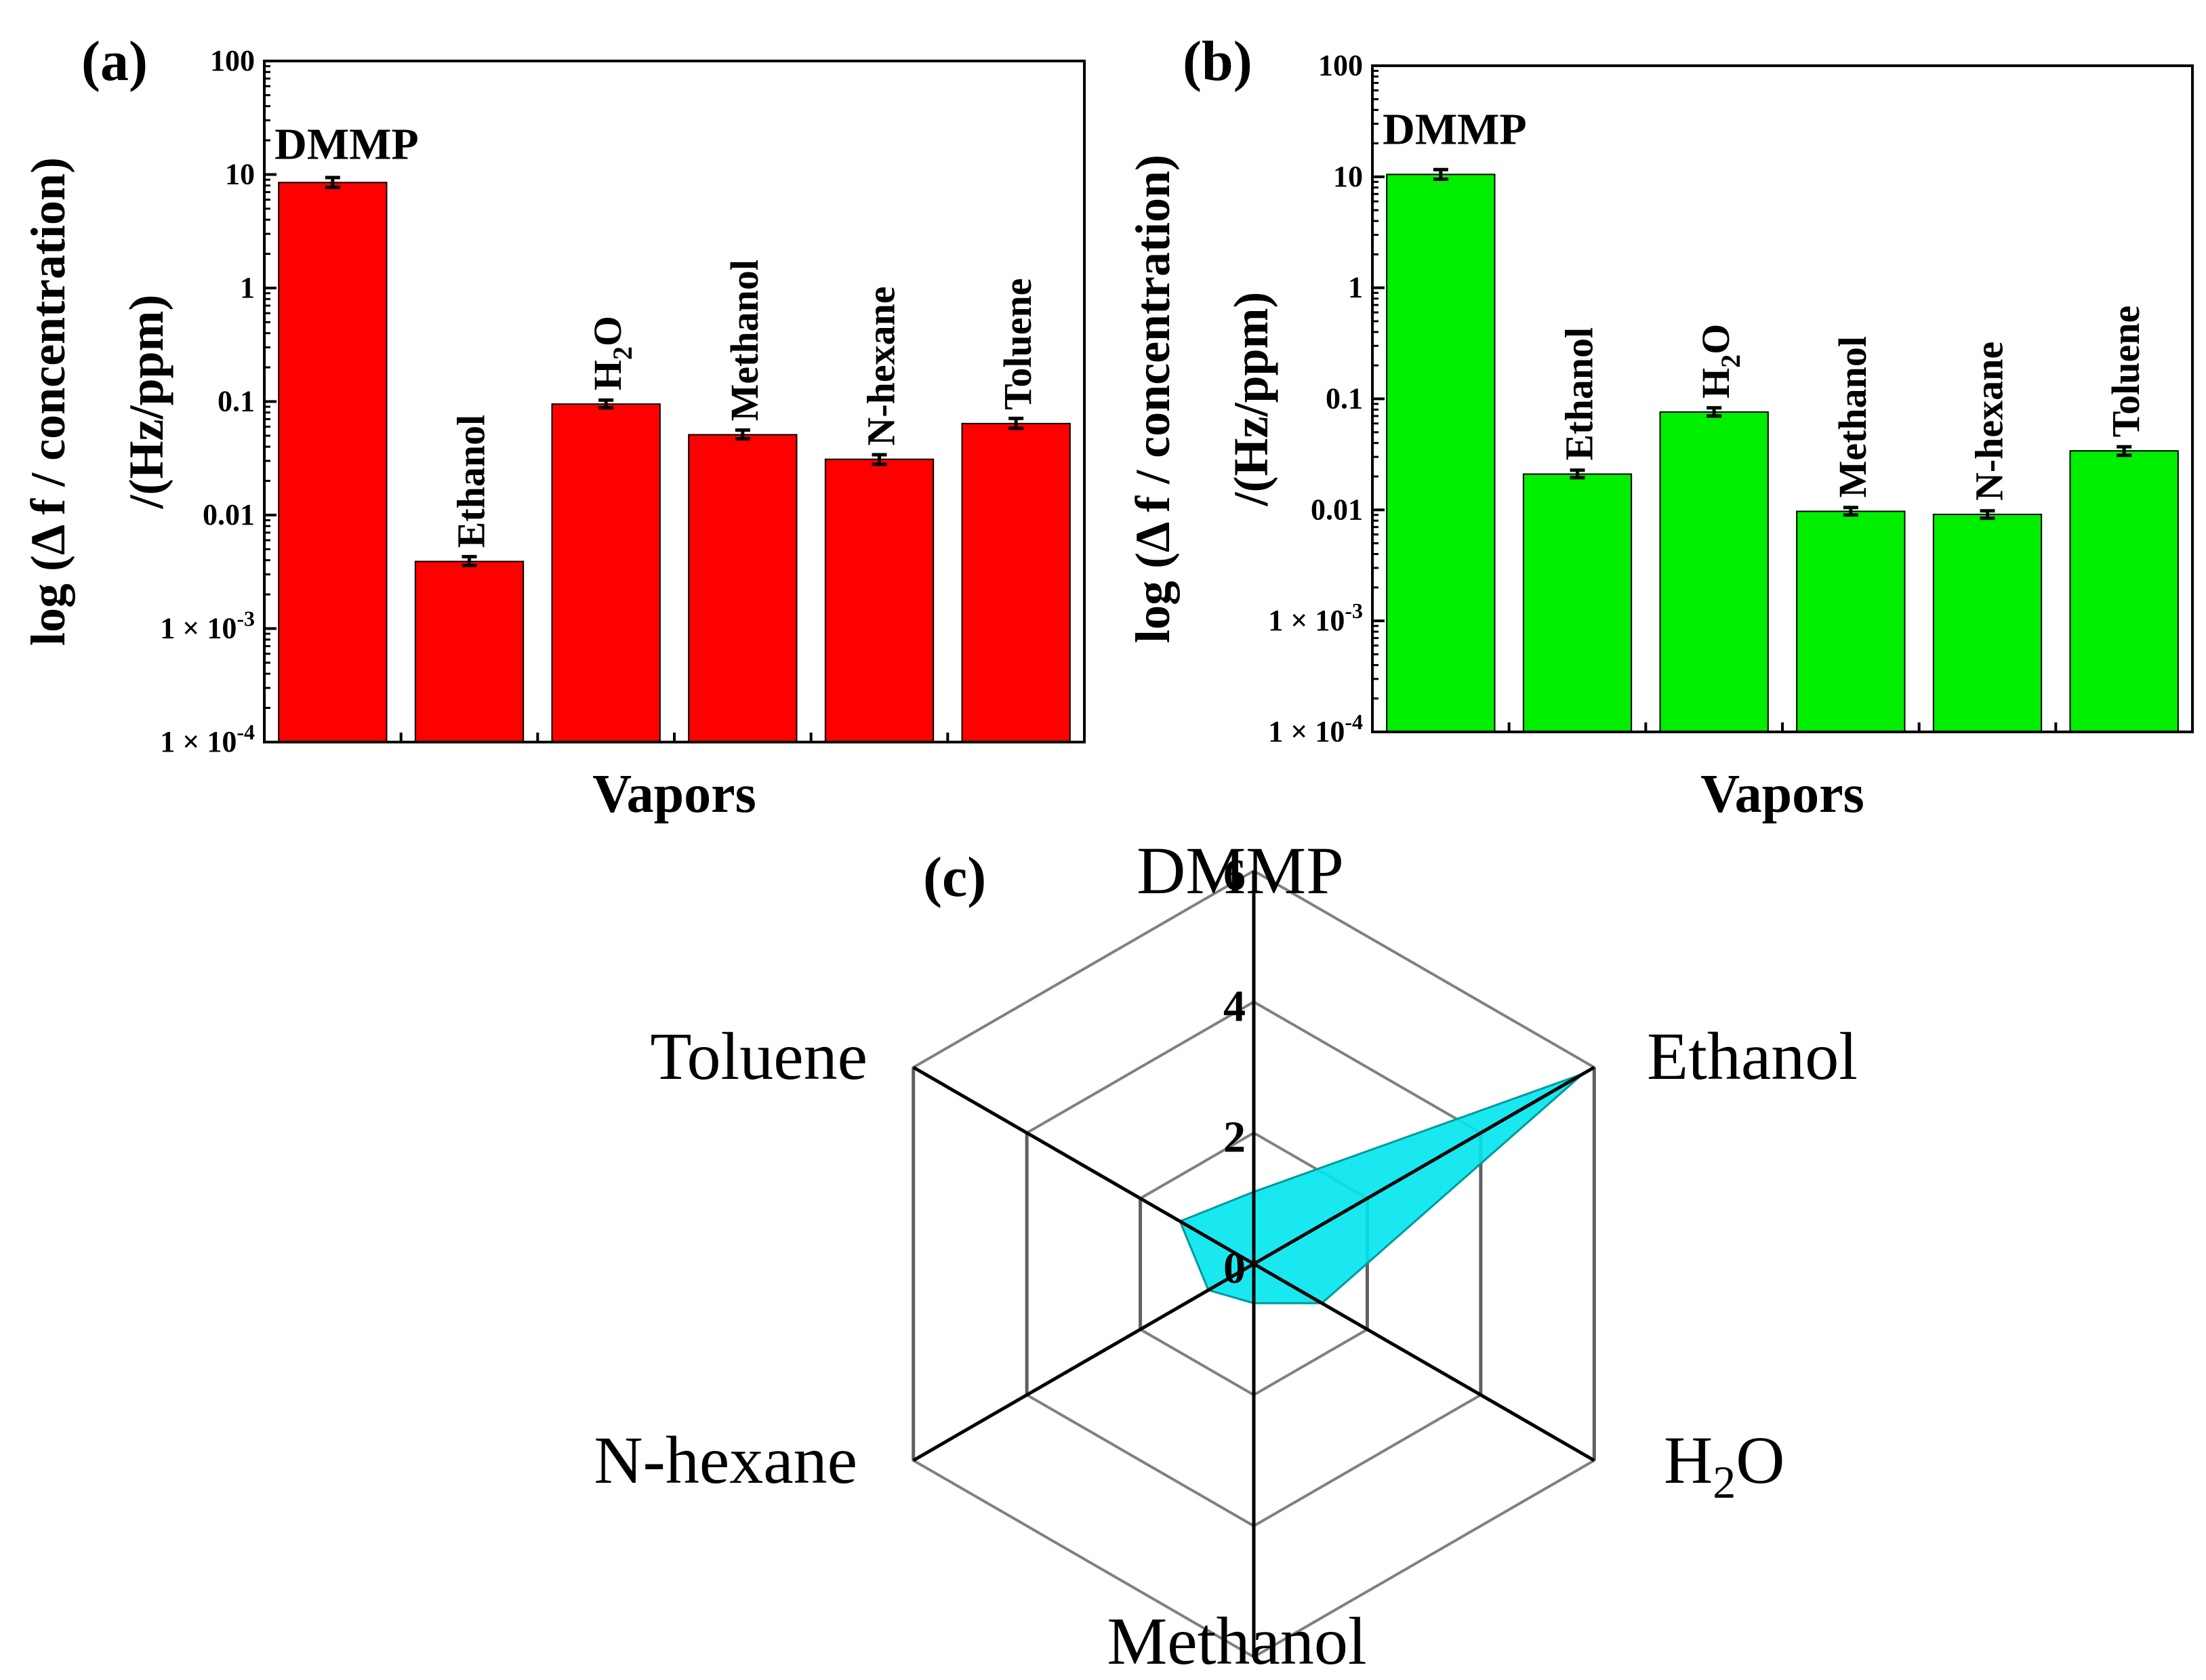 Image resolution: width=2206 pixels, height=1680 pixels. Describe the element at coordinates (881, 366) in the screenshot. I see `category-label-n-hexane: N-hexane` at that location.